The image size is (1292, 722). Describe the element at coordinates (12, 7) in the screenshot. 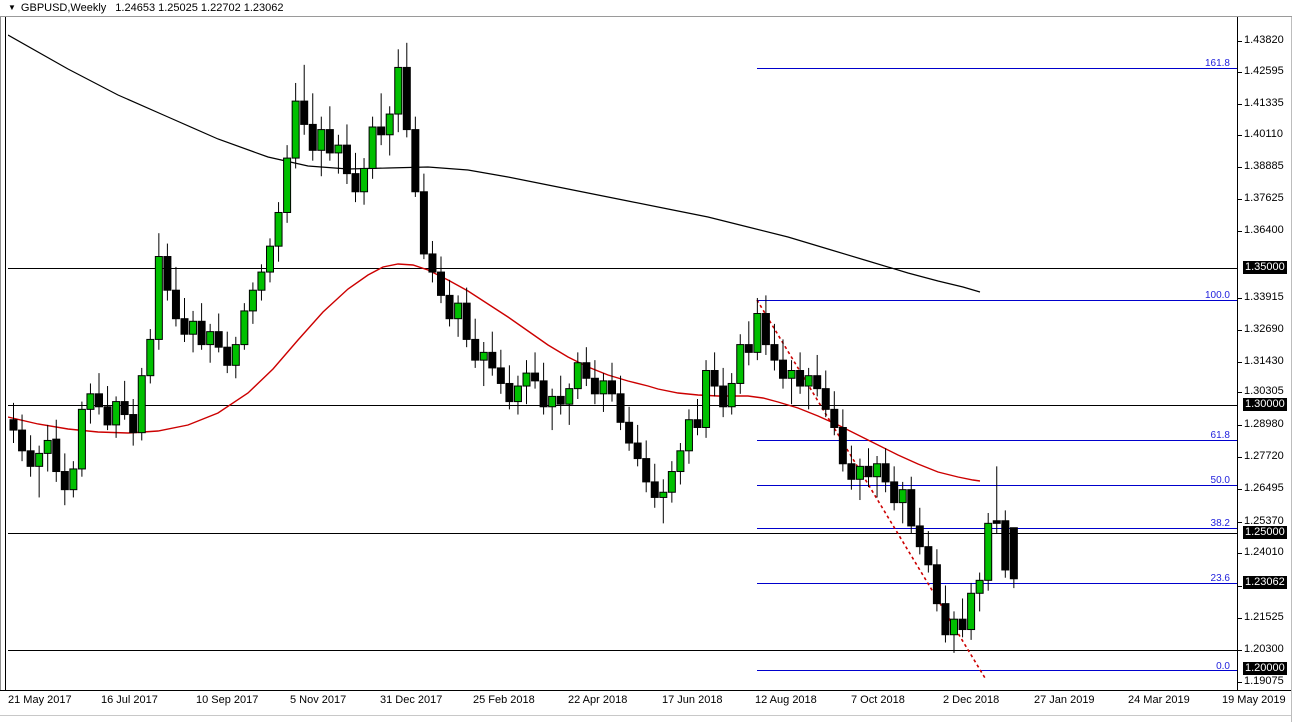

I see `triangle-down-icon: ▼` at that location.